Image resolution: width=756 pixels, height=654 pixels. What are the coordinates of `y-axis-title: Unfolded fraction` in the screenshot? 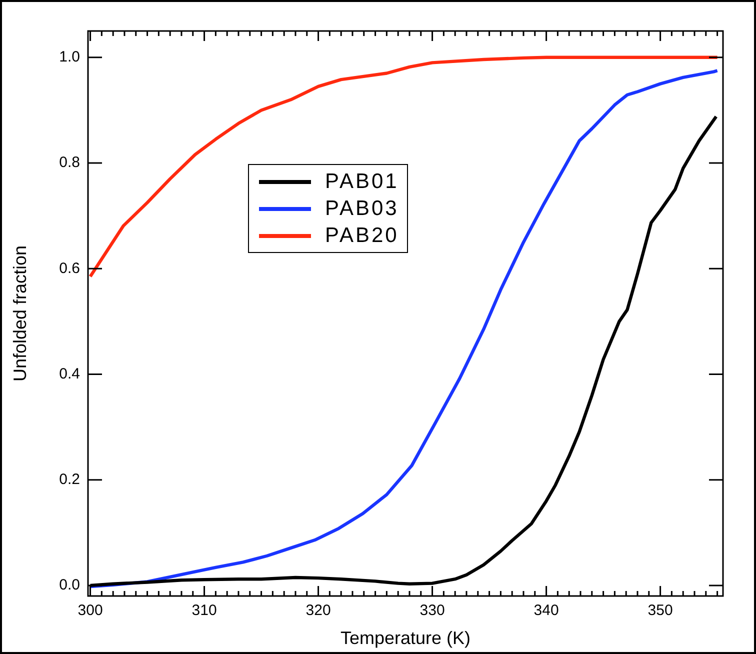 It's located at (20, 313).